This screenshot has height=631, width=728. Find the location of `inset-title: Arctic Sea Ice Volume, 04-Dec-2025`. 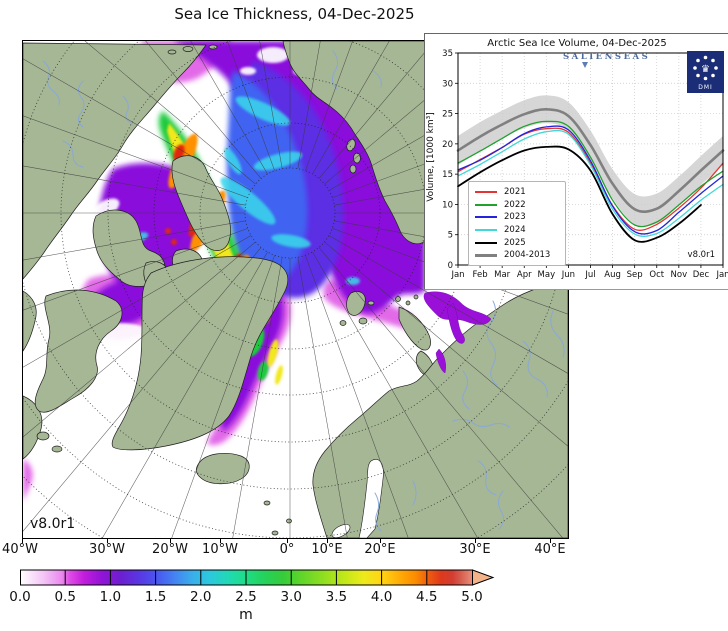

inset-title: Arctic Sea Ice Volume, 04-Dec-2025 is located at coordinates (577, 43).